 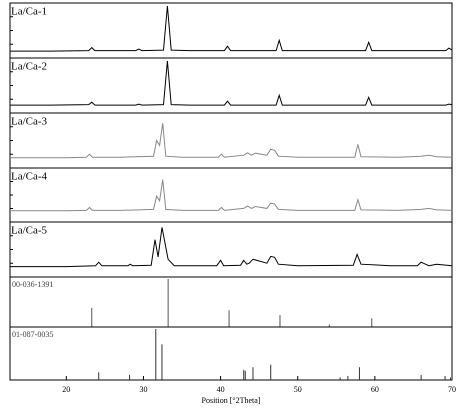 I want to click on panel-label: La/Ca-4, so click(x=29, y=177).